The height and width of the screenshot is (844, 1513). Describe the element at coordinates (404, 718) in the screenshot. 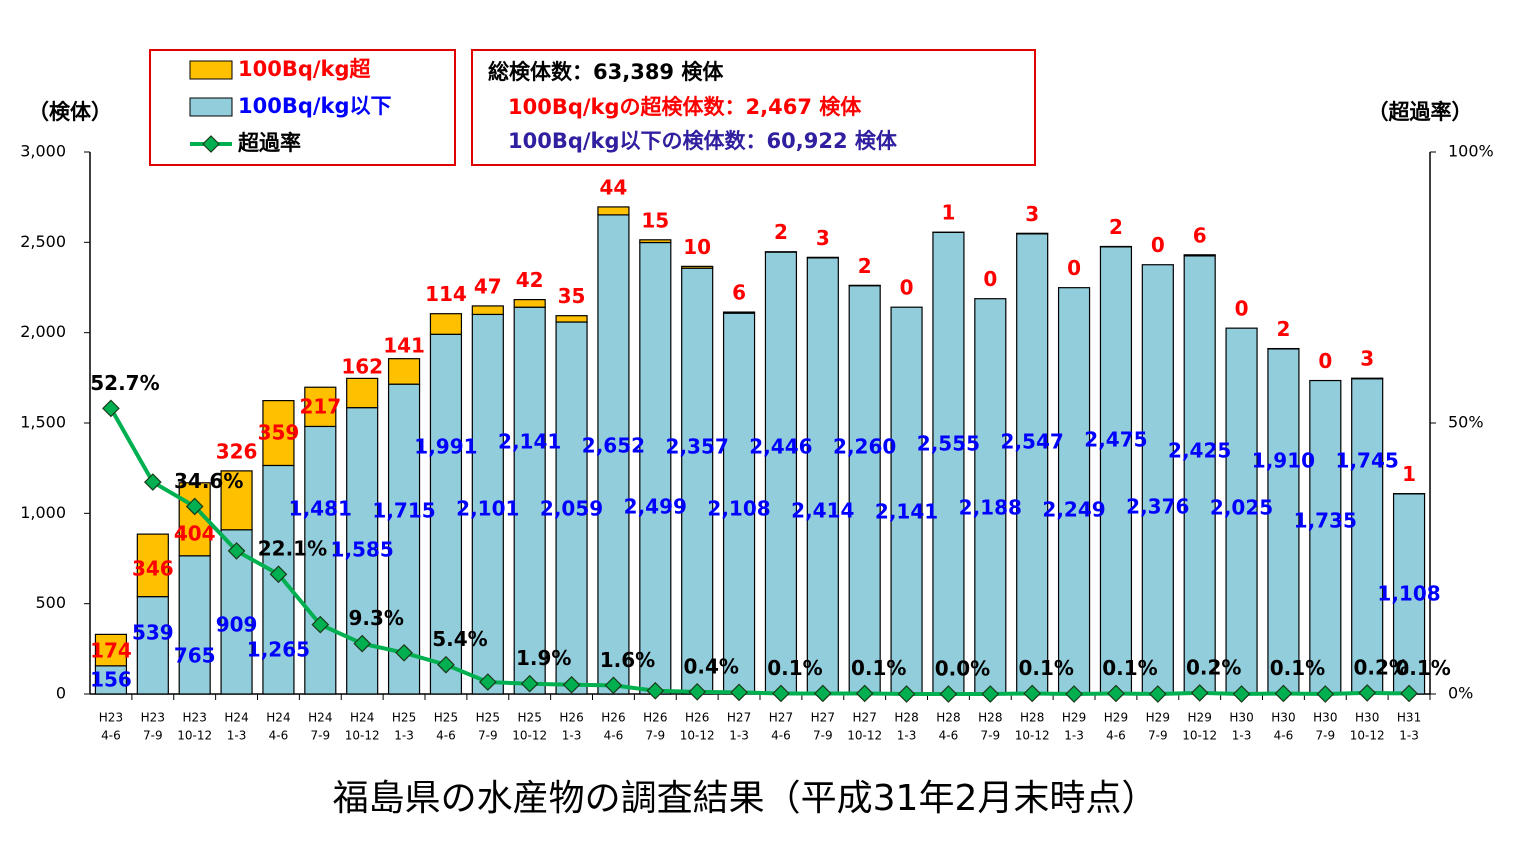

I see `x-tick-label: H25` at that location.